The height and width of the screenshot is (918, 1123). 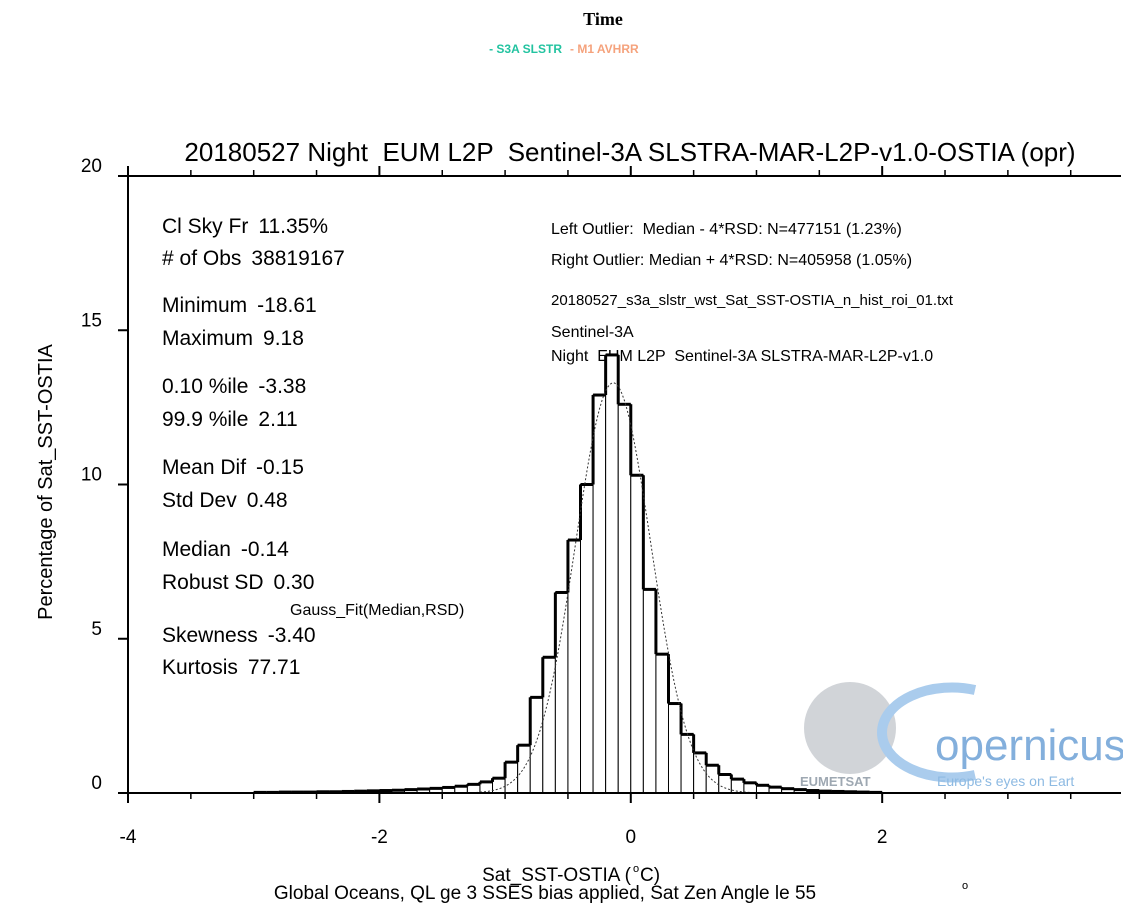 I want to click on stat: 0.10 %ile -3.38, so click(x=234, y=386).